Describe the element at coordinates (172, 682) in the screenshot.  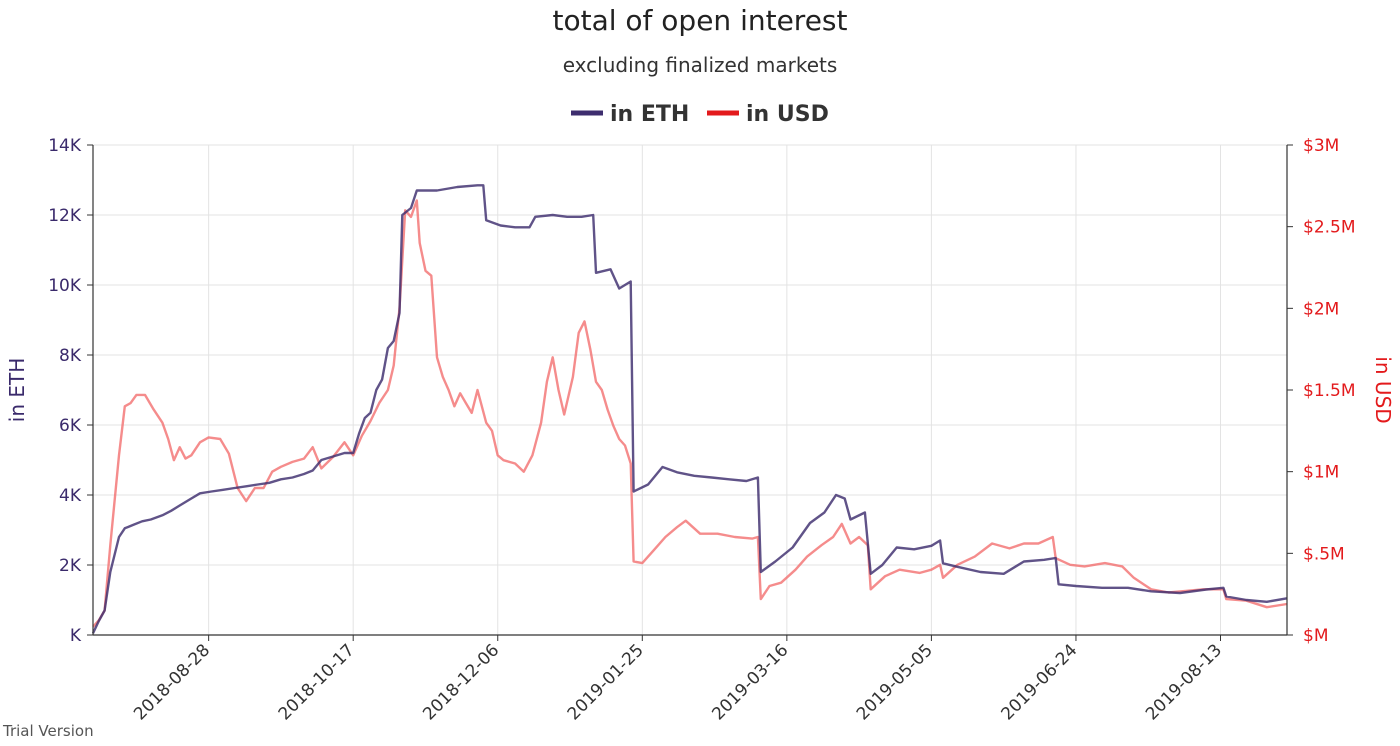
I see `x-tick-label: 2018-08-28` at that location.